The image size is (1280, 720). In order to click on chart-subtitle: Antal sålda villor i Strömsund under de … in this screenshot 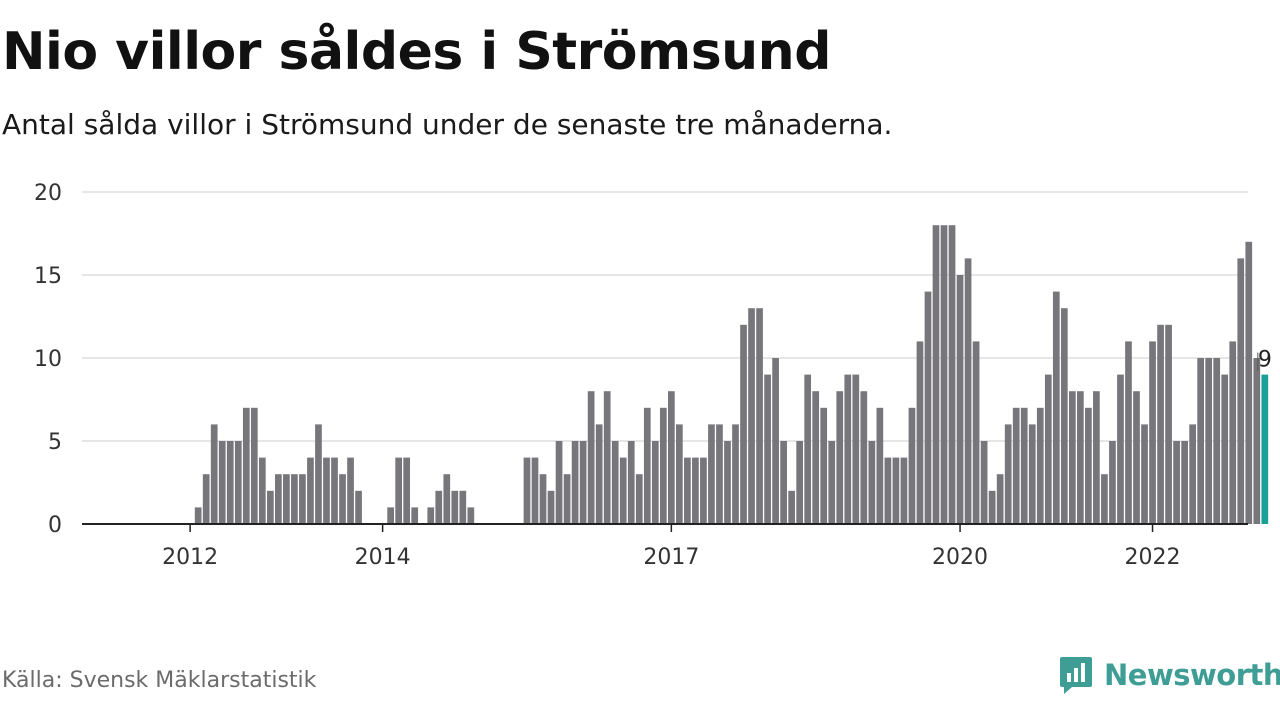, I will do `click(447, 124)`.